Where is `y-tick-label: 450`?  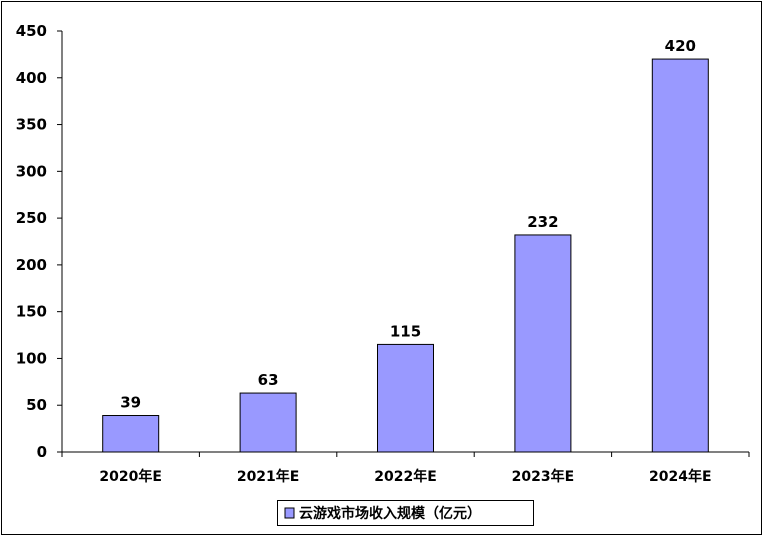 y-tick-label: 450 is located at coordinates (31, 31).